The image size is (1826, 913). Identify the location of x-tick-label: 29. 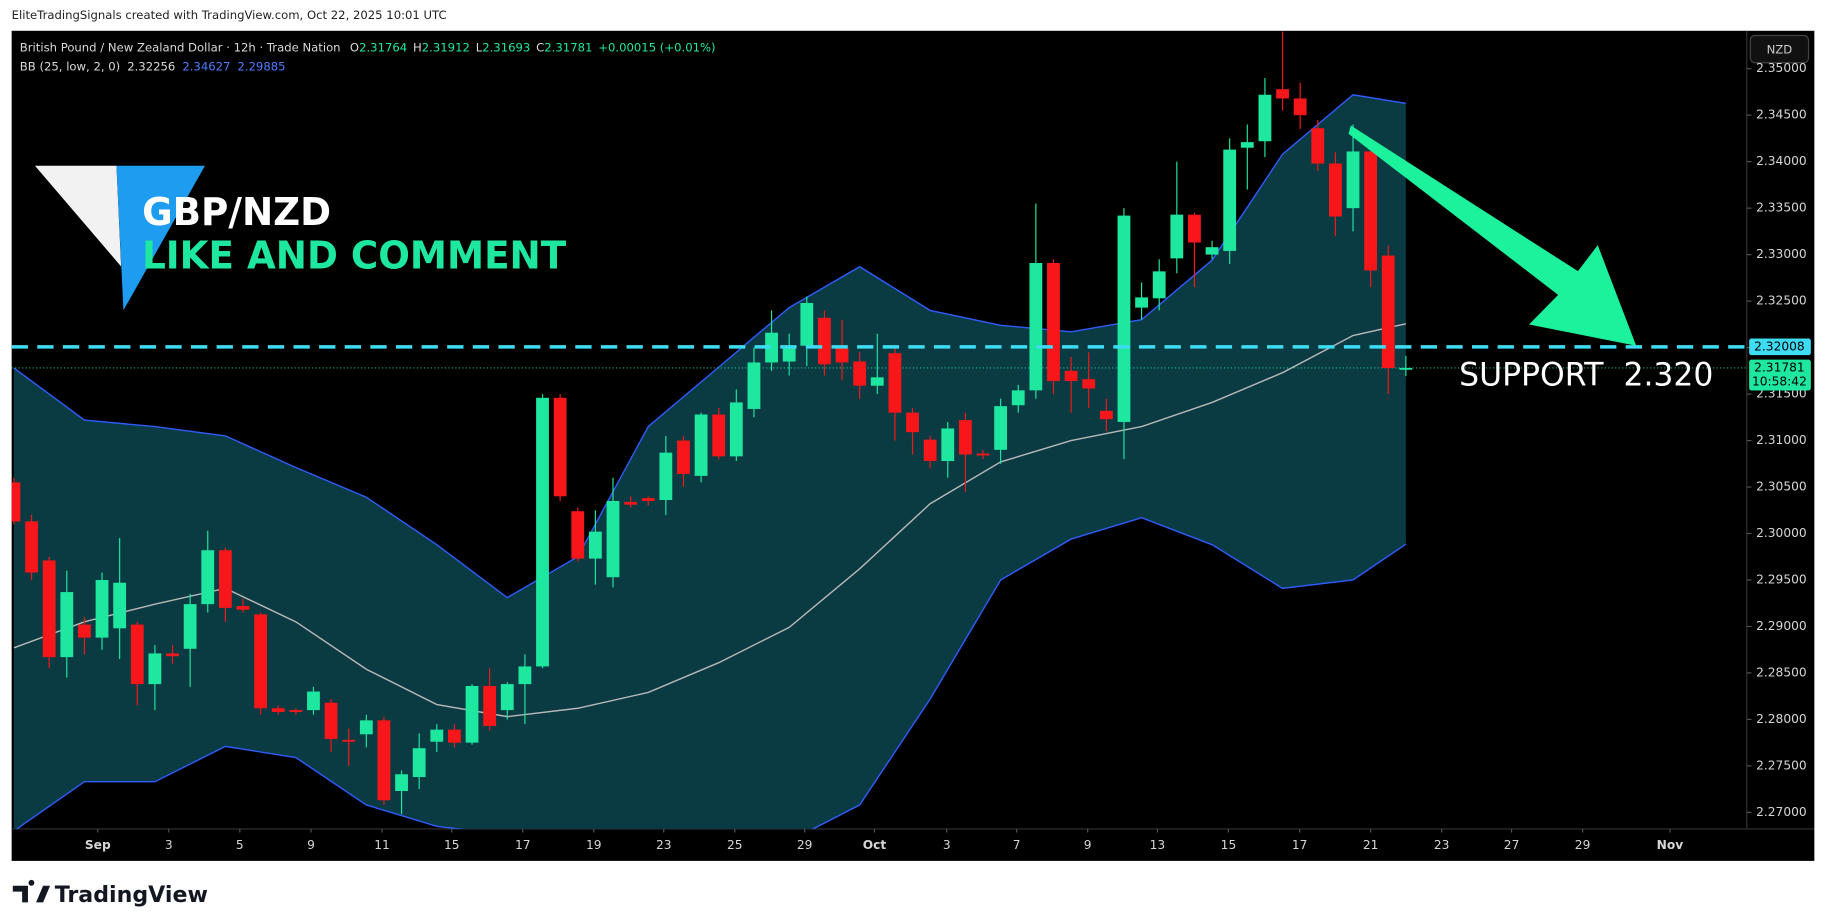
(805, 845).